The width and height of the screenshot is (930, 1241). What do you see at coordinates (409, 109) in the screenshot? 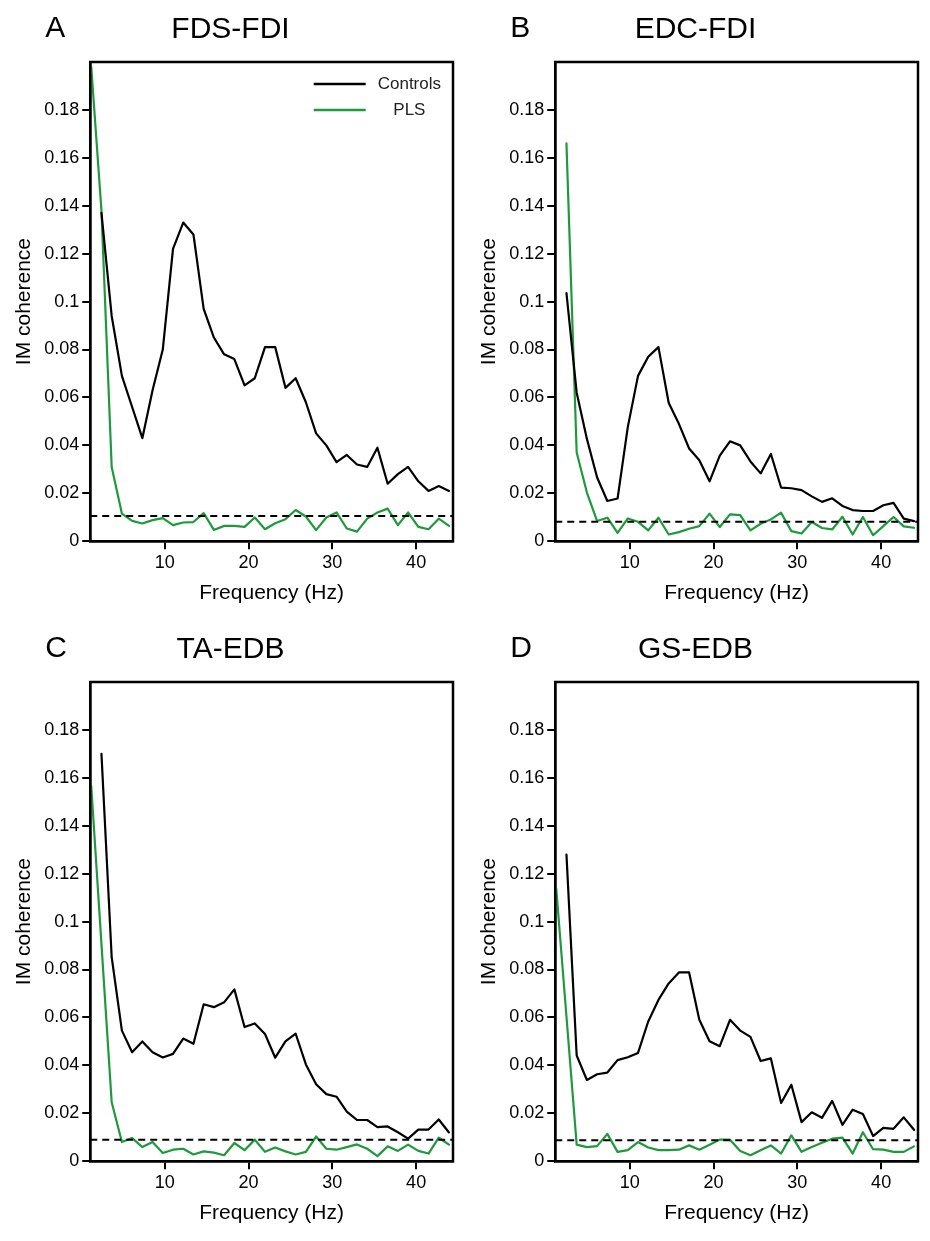
I see `legend-label: PLS` at bounding box center [409, 109].